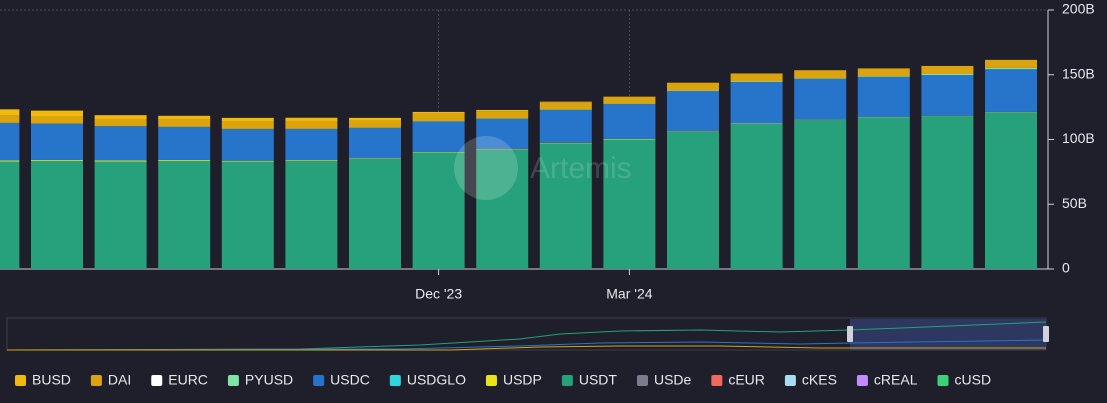  Describe the element at coordinates (350, 380) in the screenshot. I see `legend-label: USDC` at that location.